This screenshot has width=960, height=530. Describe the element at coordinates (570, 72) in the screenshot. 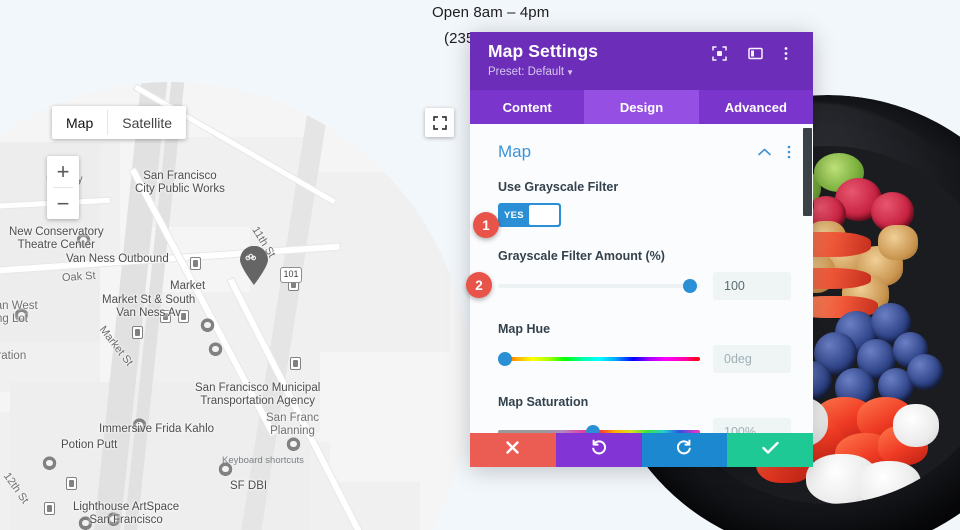

I see `chevron-down-icon: ▼` at that location.